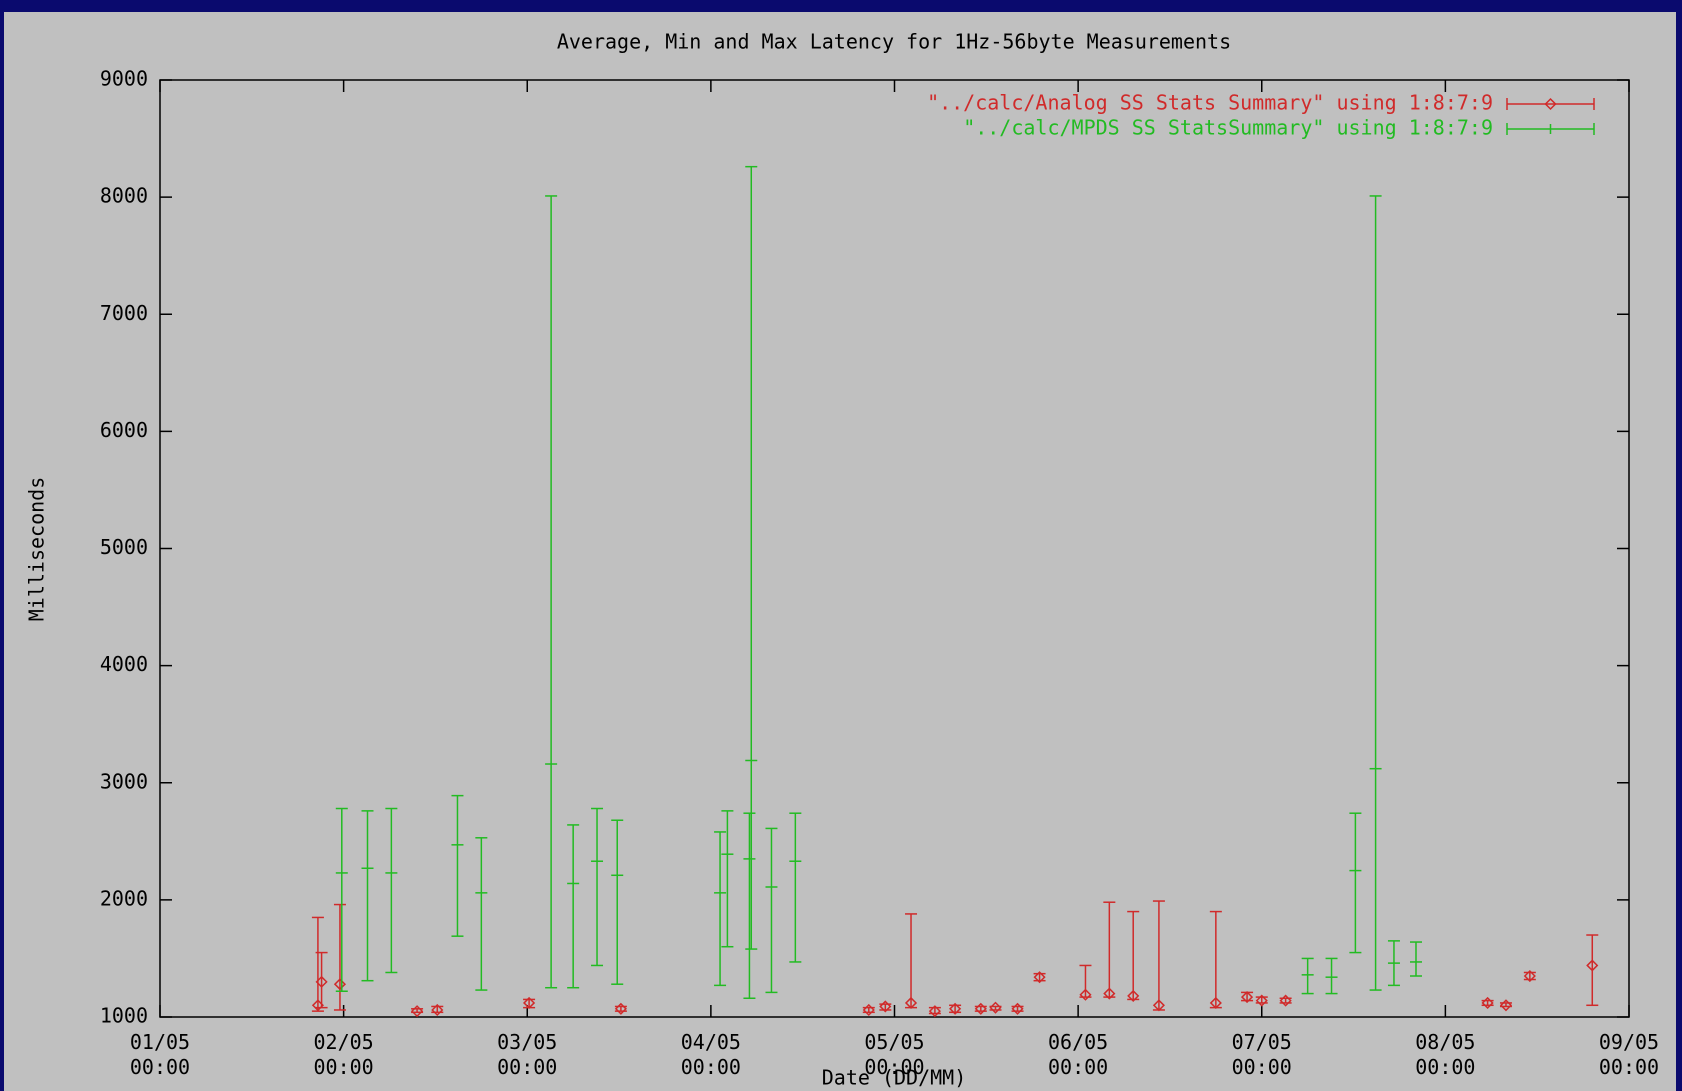 The image size is (1682, 1091). I want to click on y-tick-label: 9000, so click(124, 79).